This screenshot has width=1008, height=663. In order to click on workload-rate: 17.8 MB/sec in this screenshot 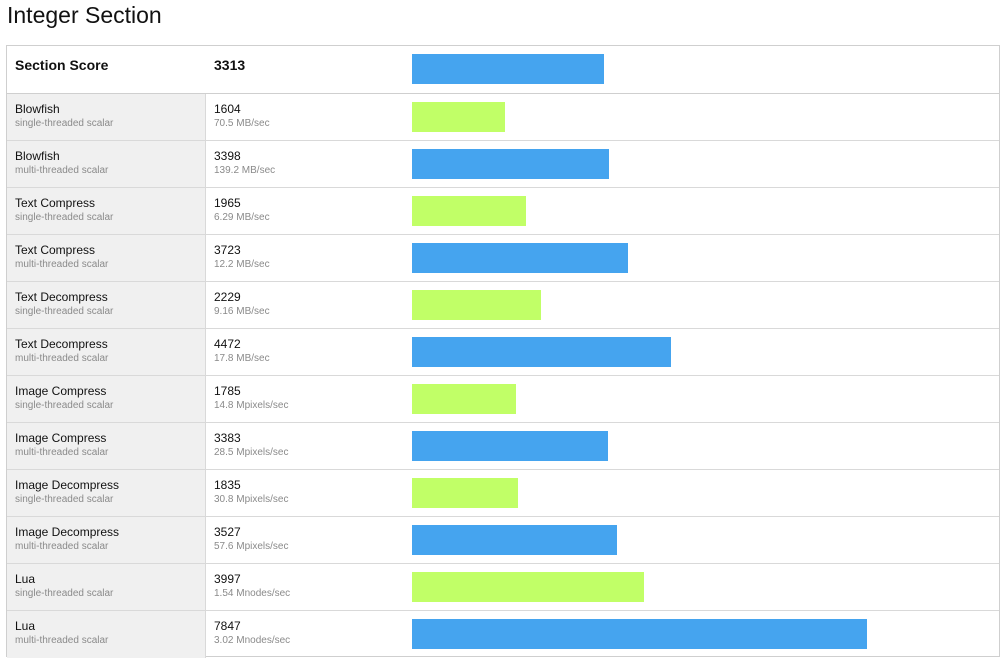, I will do `click(242, 358)`.